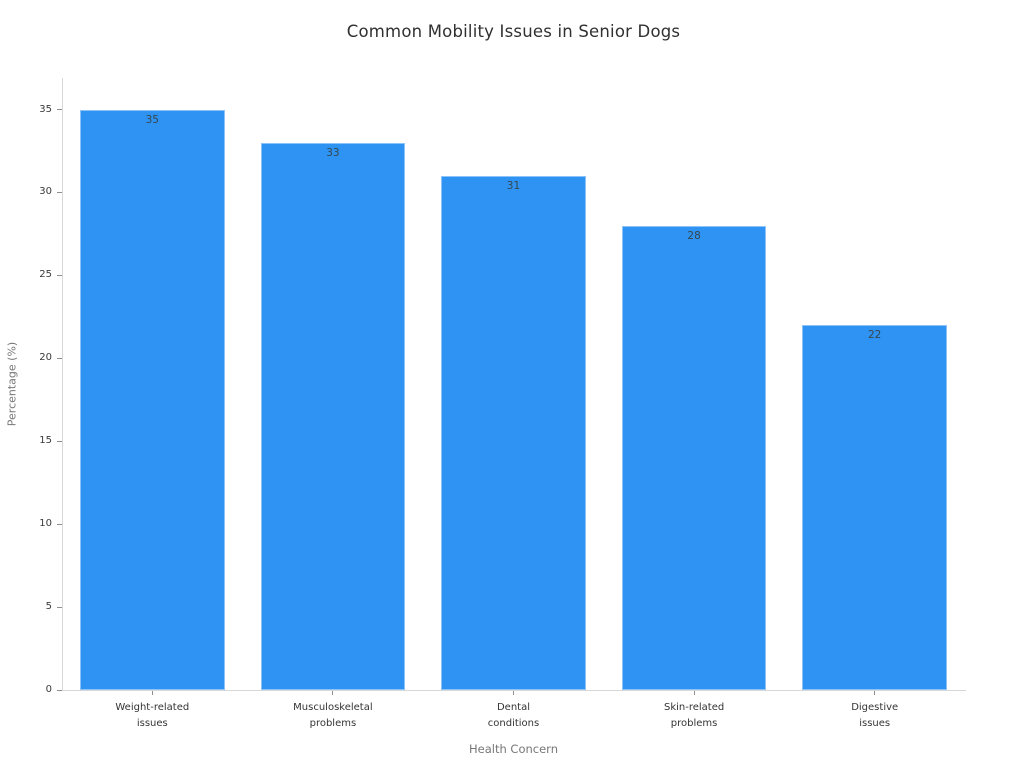 This screenshot has height=768, width=1024. Describe the element at coordinates (513, 749) in the screenshot. I see `x-axis-title: Health Concern` at that location.